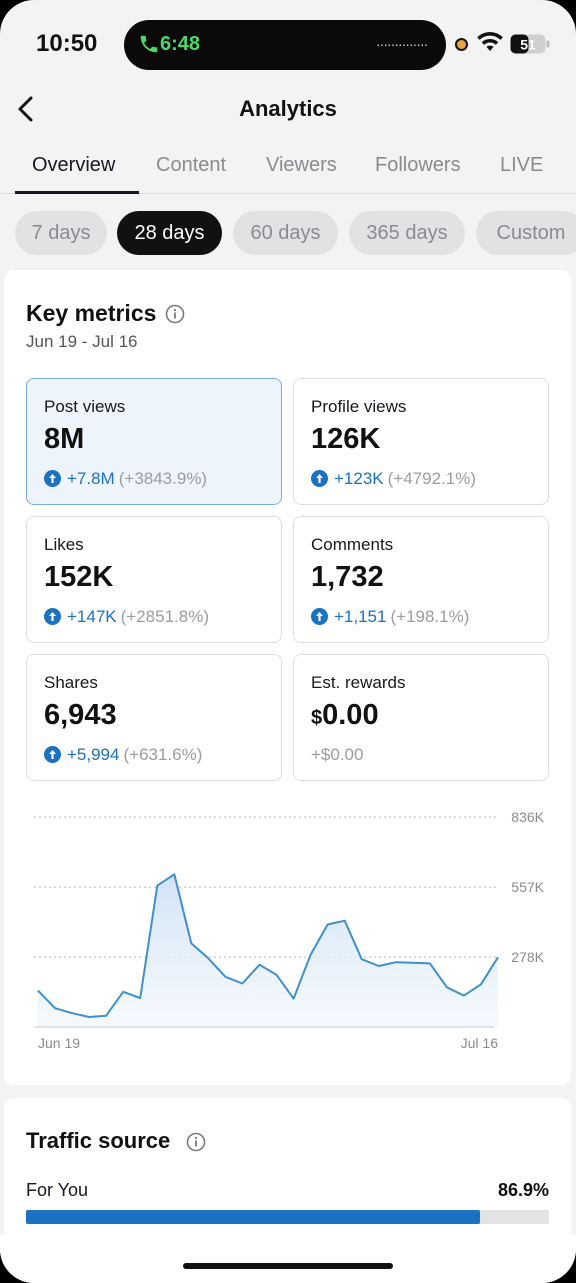  I want to click on metric-value: $0.00, so click(345, 715).